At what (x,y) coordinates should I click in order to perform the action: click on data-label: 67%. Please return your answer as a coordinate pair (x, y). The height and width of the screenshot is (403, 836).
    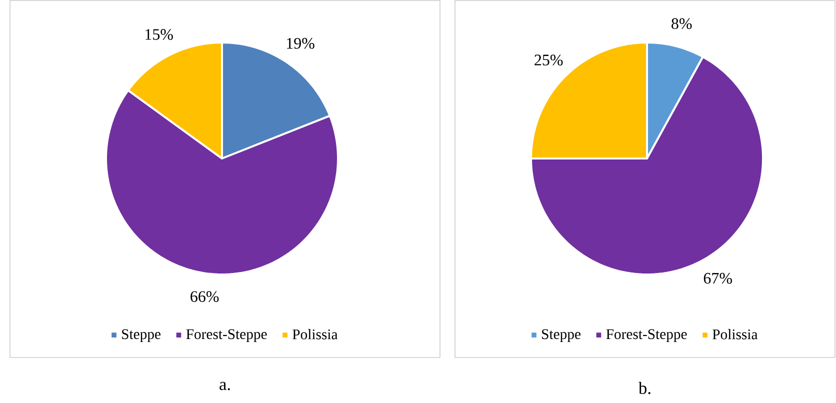
    Looking at the image, I should click on (718, 278).